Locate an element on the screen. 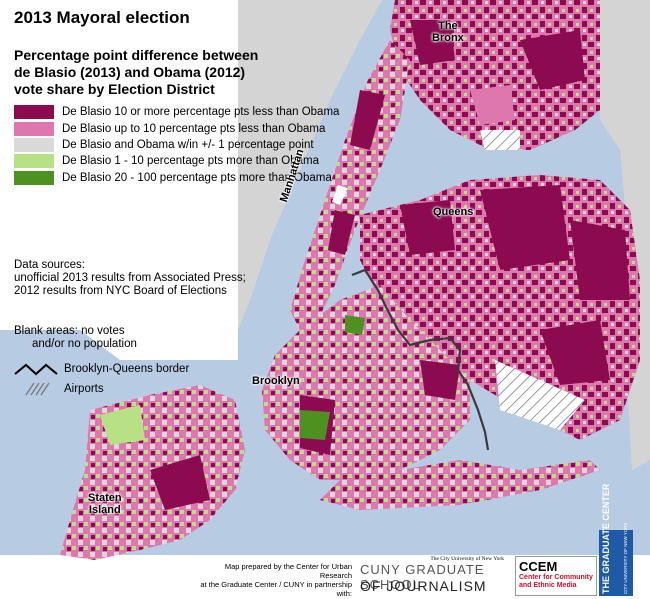 This screenshot has height=599, width=650. subtitle-line: vote share by Election District is located at coordinates (114, 89).